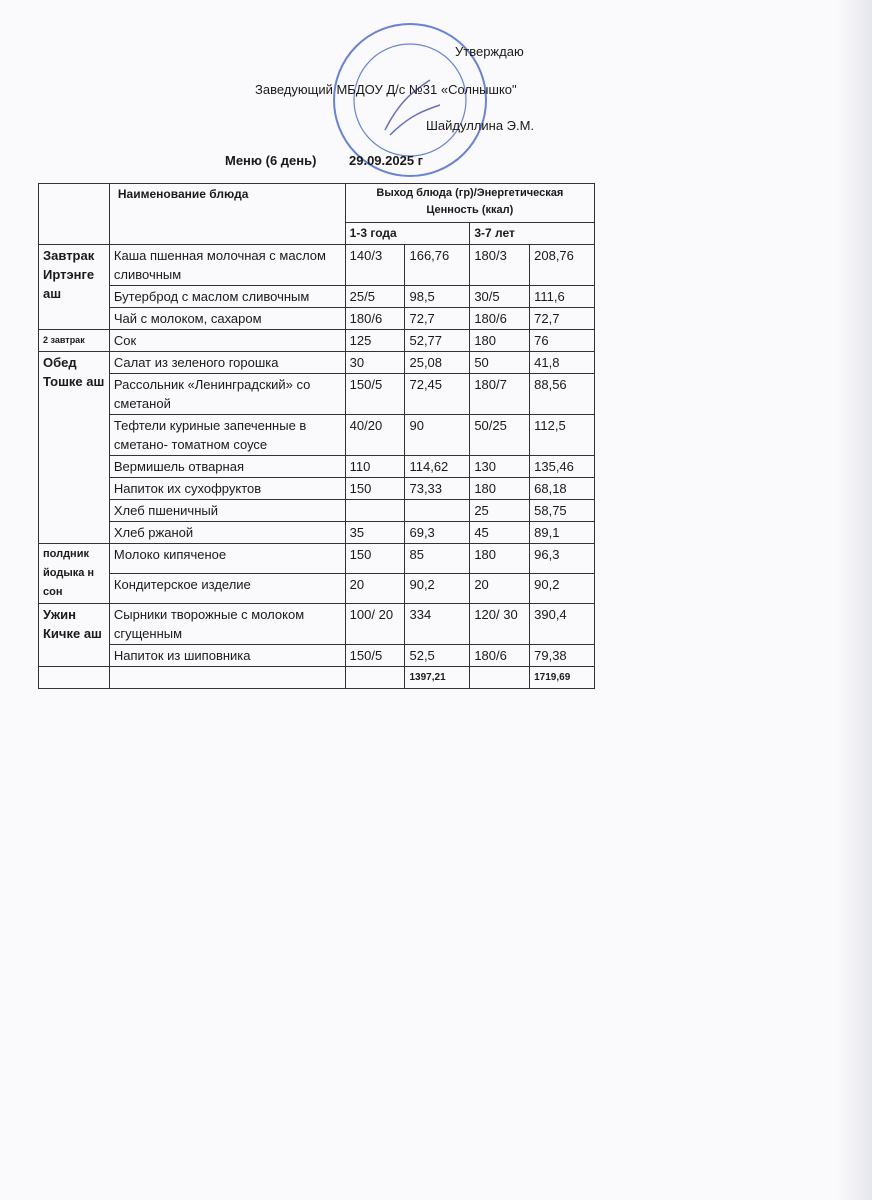 This screenshot has width=872, height=1200. Describe the element at coordinates (562, 532) in the screenshot. I see `cell-k2: 89,1` at that location.